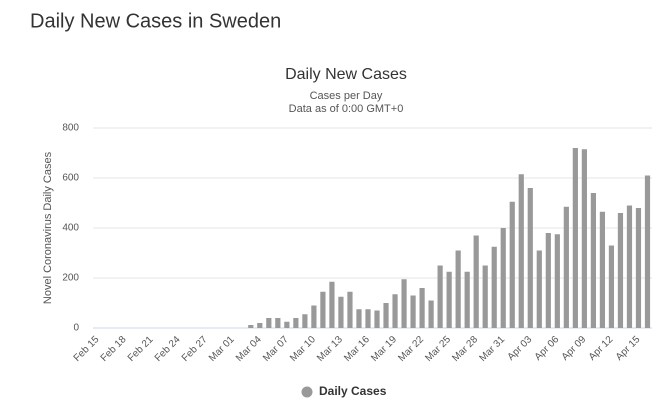 The height and width of the screenshot is (404, 662). What do you see at coordinates (330, 349) in the screenshot?
I see `x-tick-label: Mar 13` at bounding box center [330, 349].